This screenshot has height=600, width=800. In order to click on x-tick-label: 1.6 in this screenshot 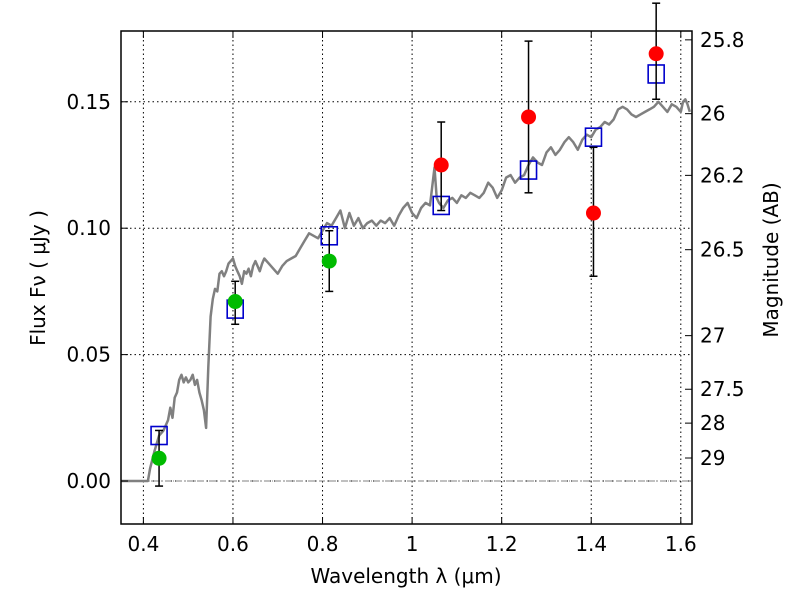, I will do `click(681, 544)`.